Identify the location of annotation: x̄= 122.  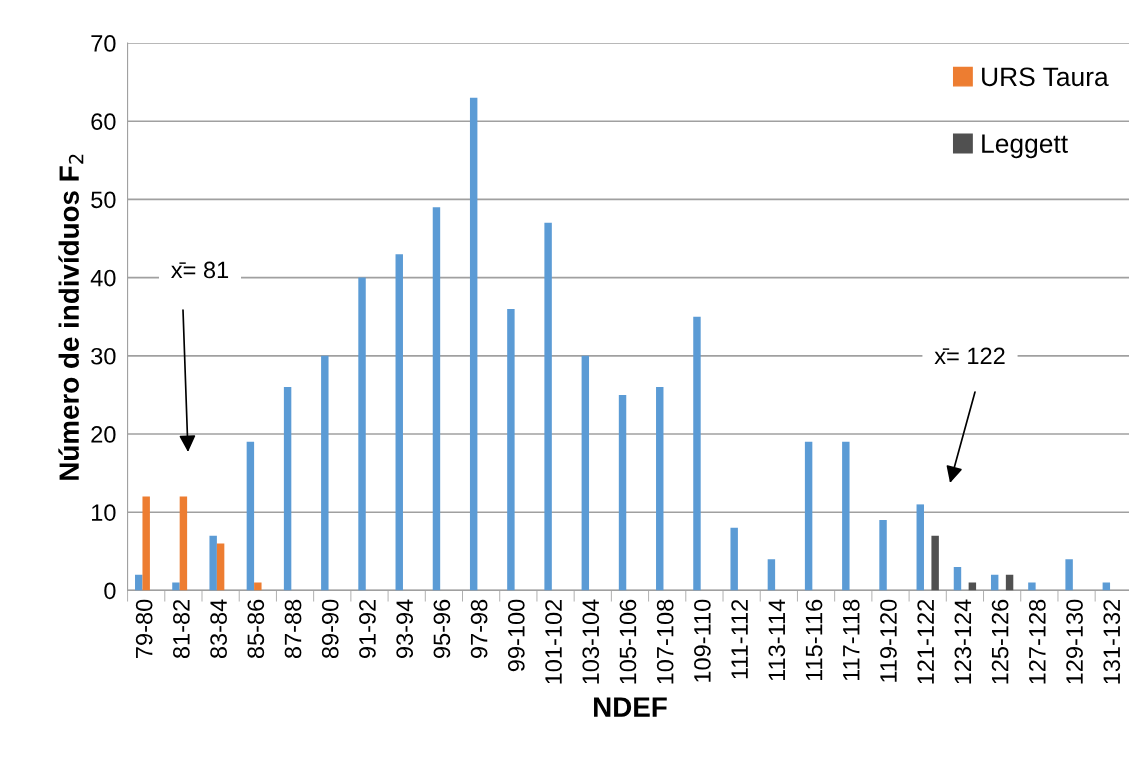
(969, 356).